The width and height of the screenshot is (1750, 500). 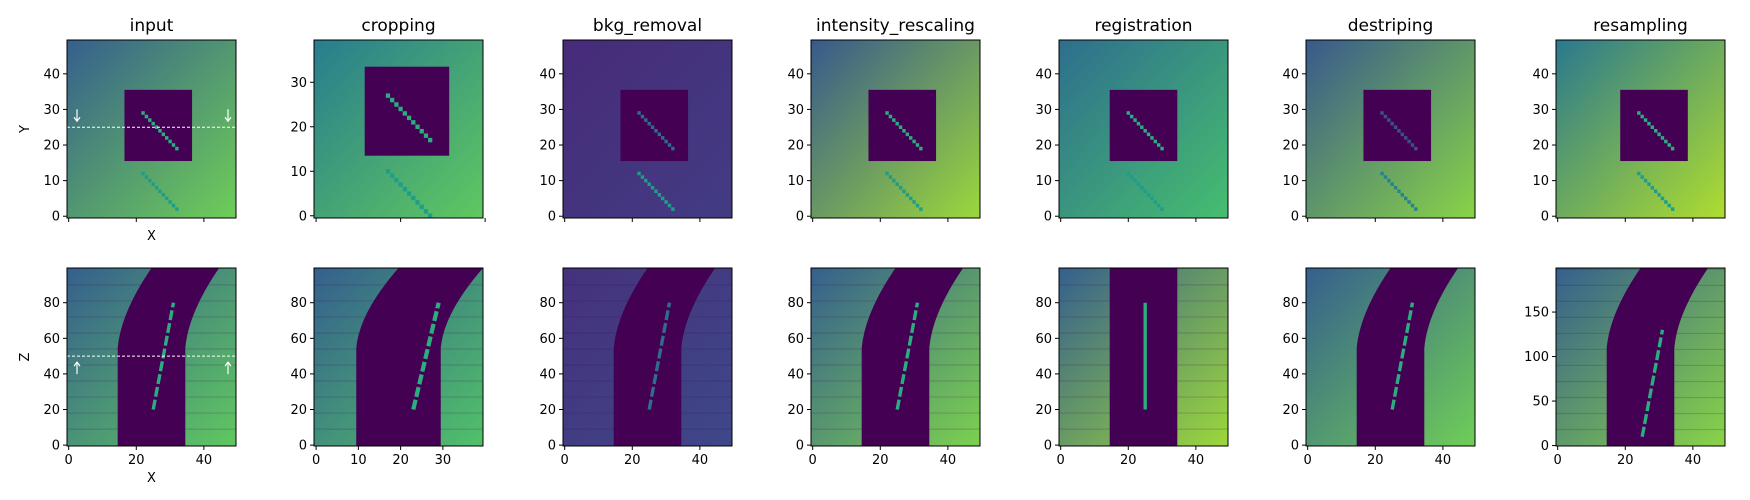 I want to click on arrow-icon, so click(x=77, y=364).